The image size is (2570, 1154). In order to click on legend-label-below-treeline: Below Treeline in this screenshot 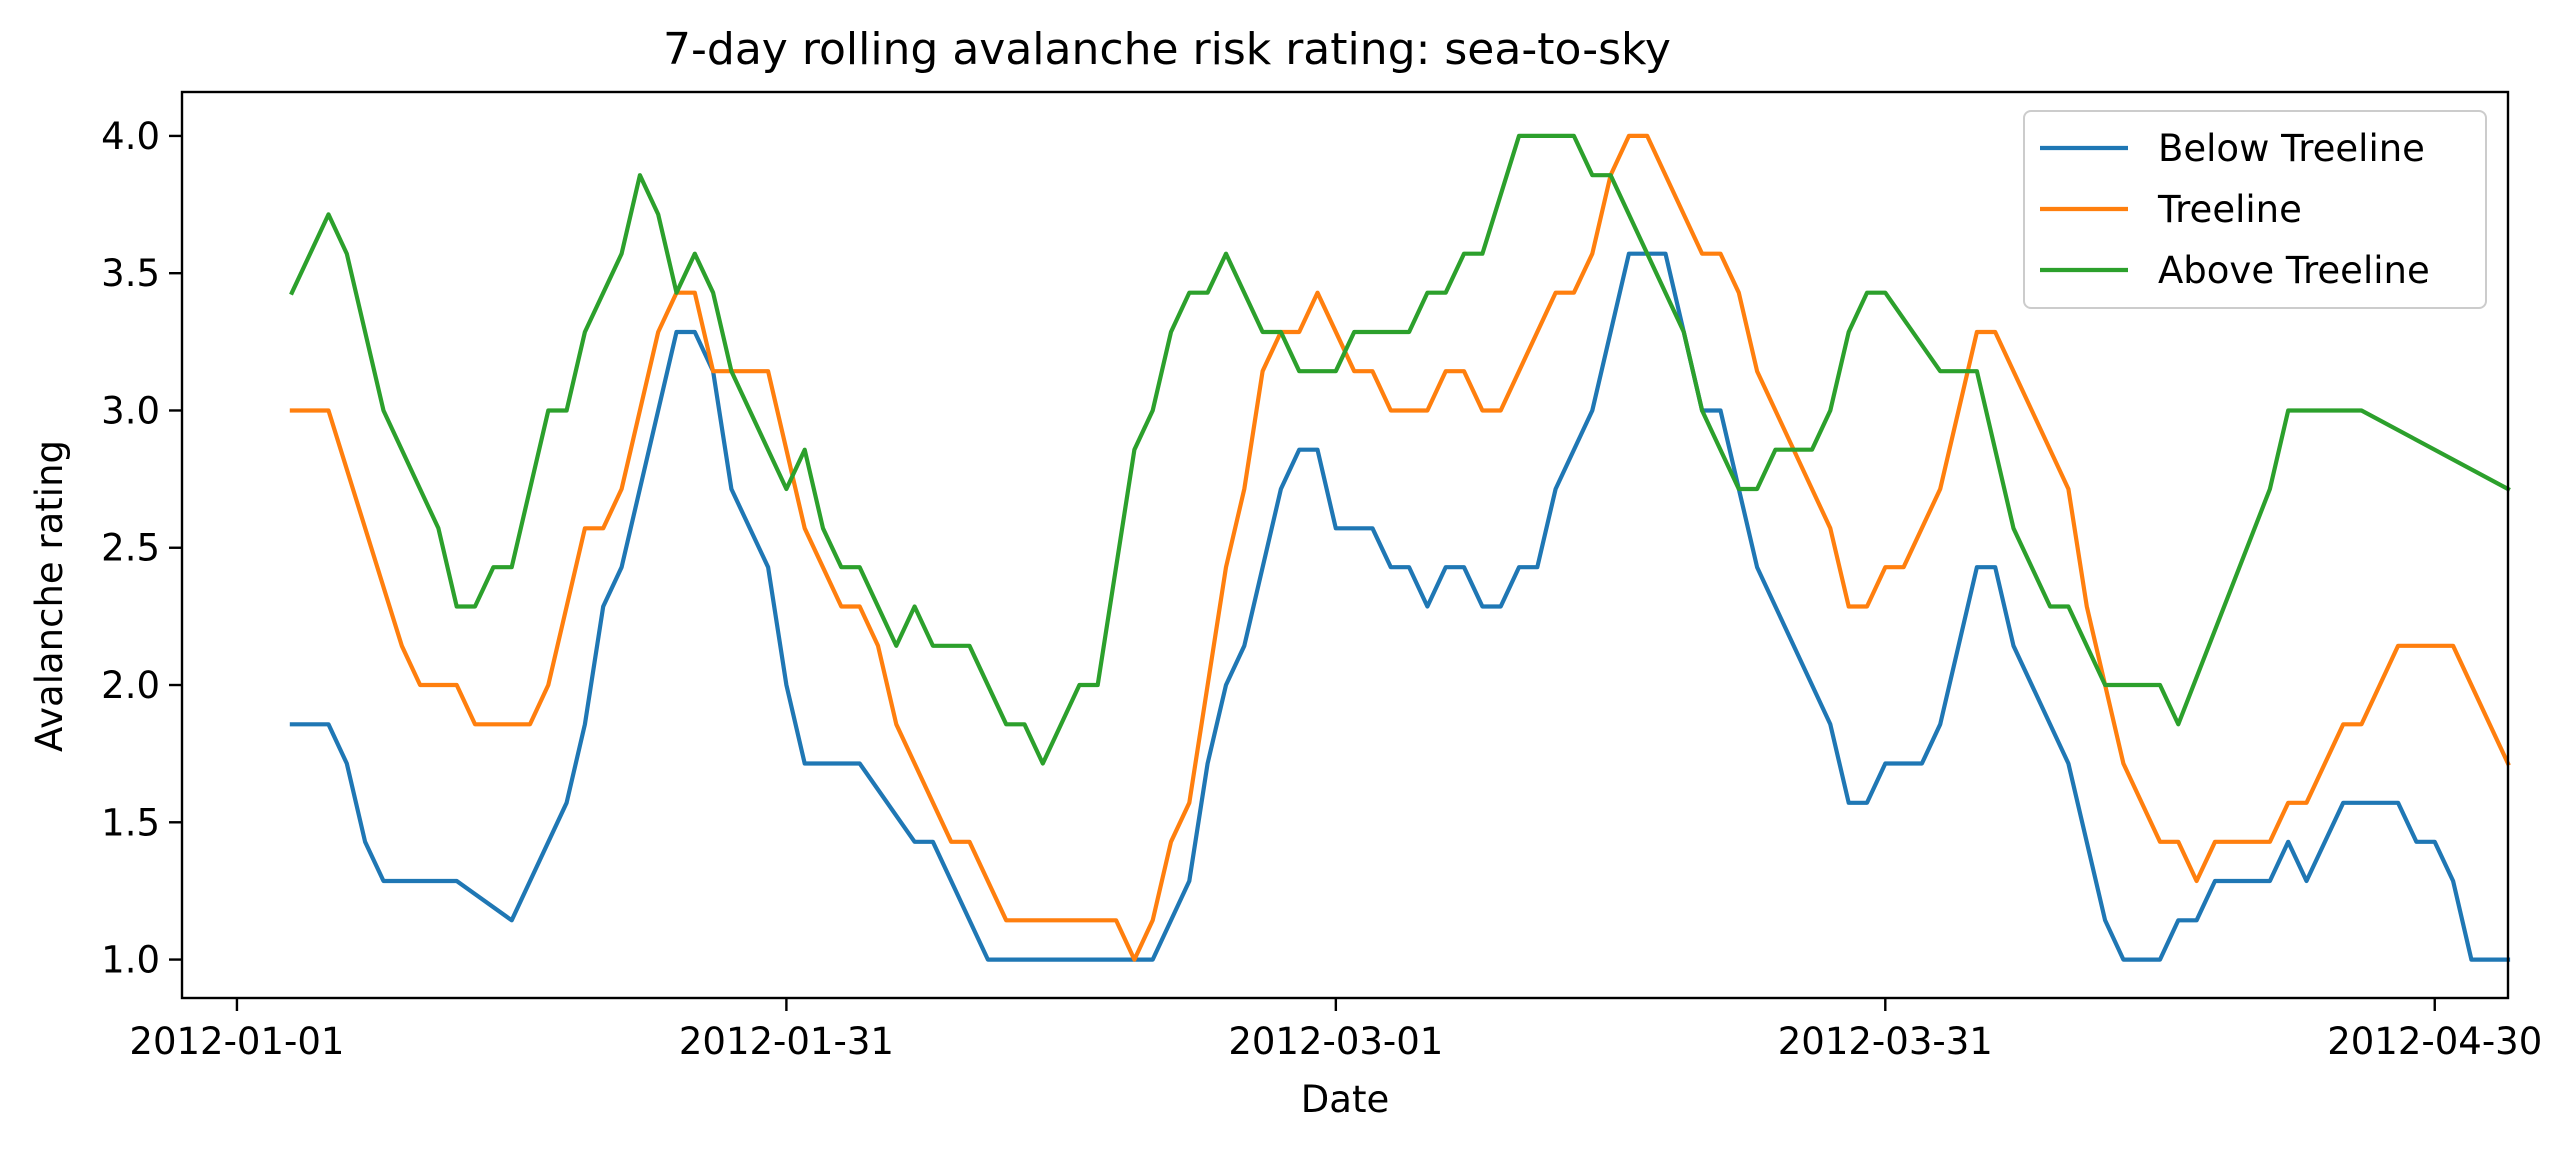, I will do `click(2291, 148)`.